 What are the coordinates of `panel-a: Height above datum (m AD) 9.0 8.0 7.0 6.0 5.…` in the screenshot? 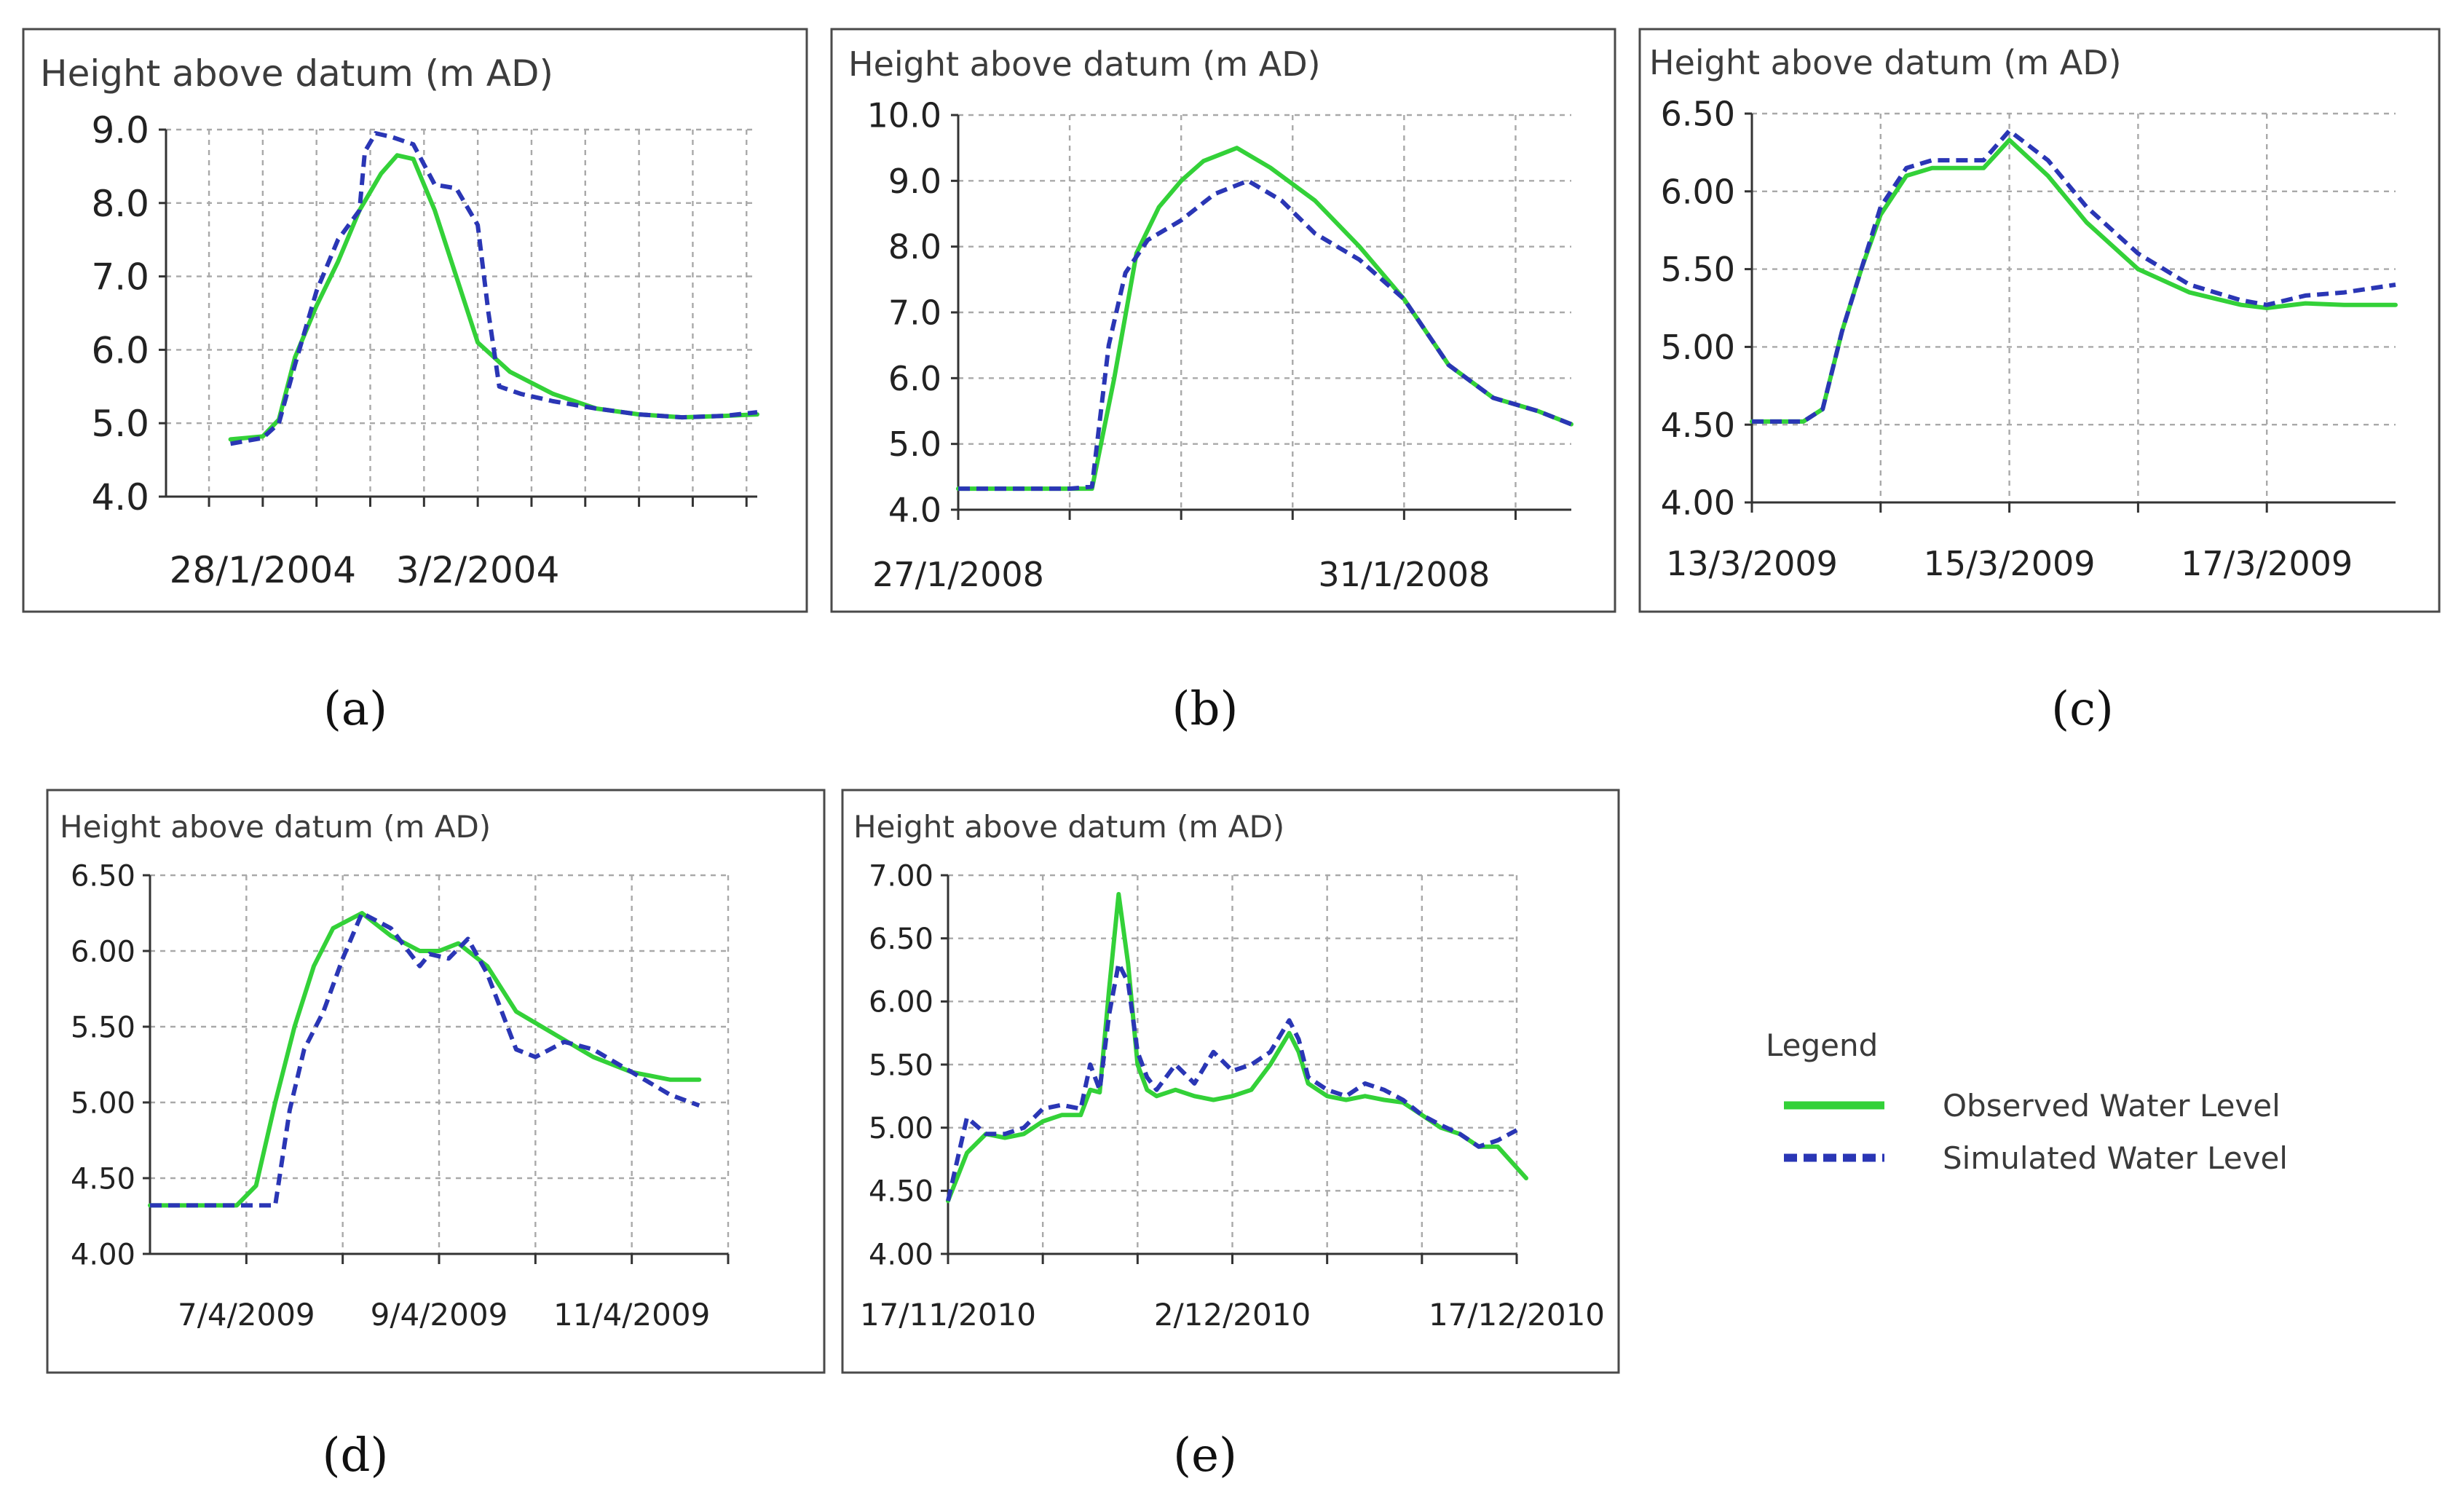 It's located at (415, 320).